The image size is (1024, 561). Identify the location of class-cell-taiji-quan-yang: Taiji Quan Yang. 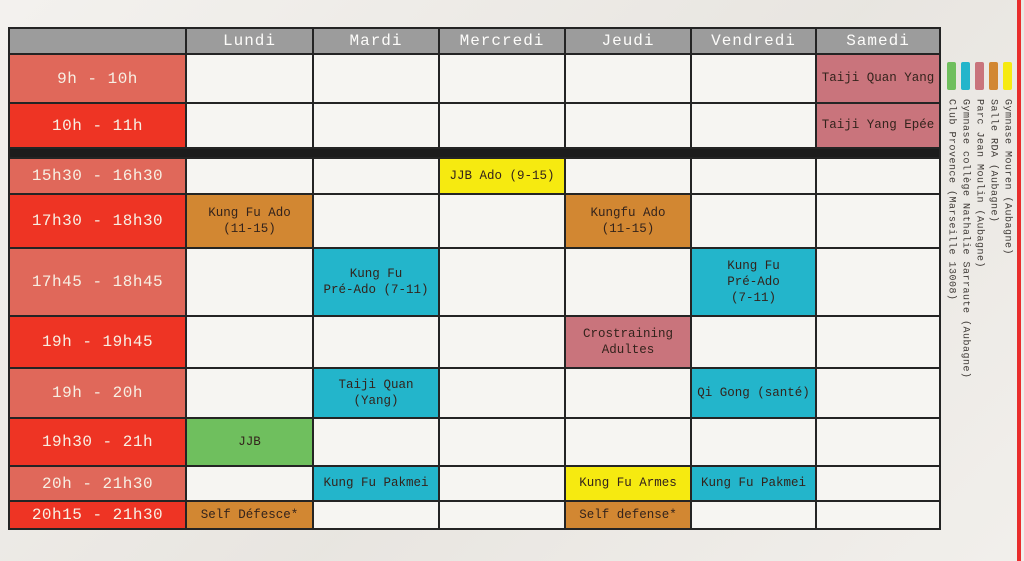
(878, 78).